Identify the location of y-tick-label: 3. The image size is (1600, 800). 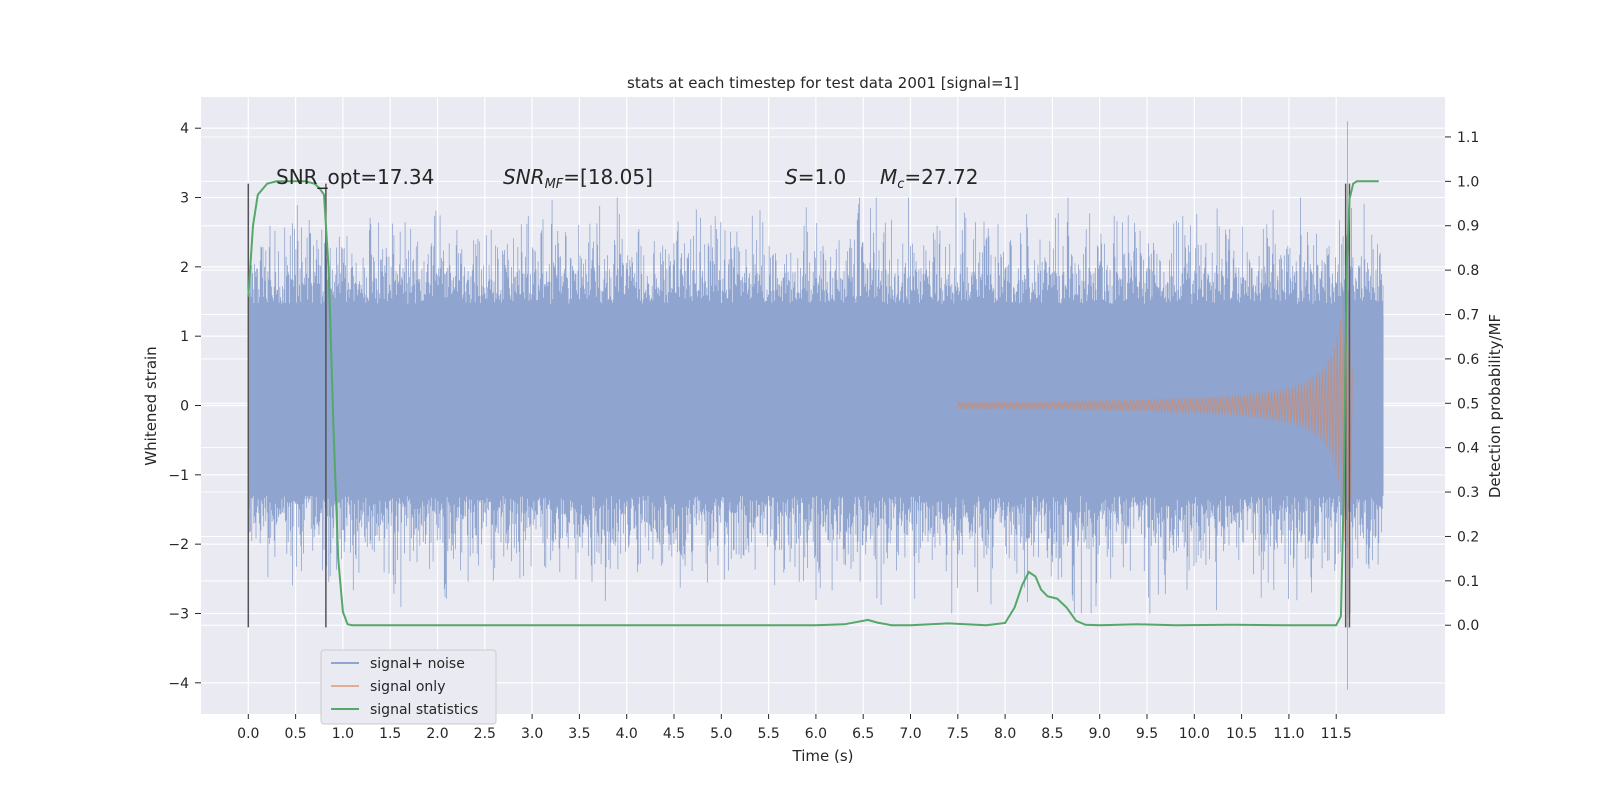
(184, 199).